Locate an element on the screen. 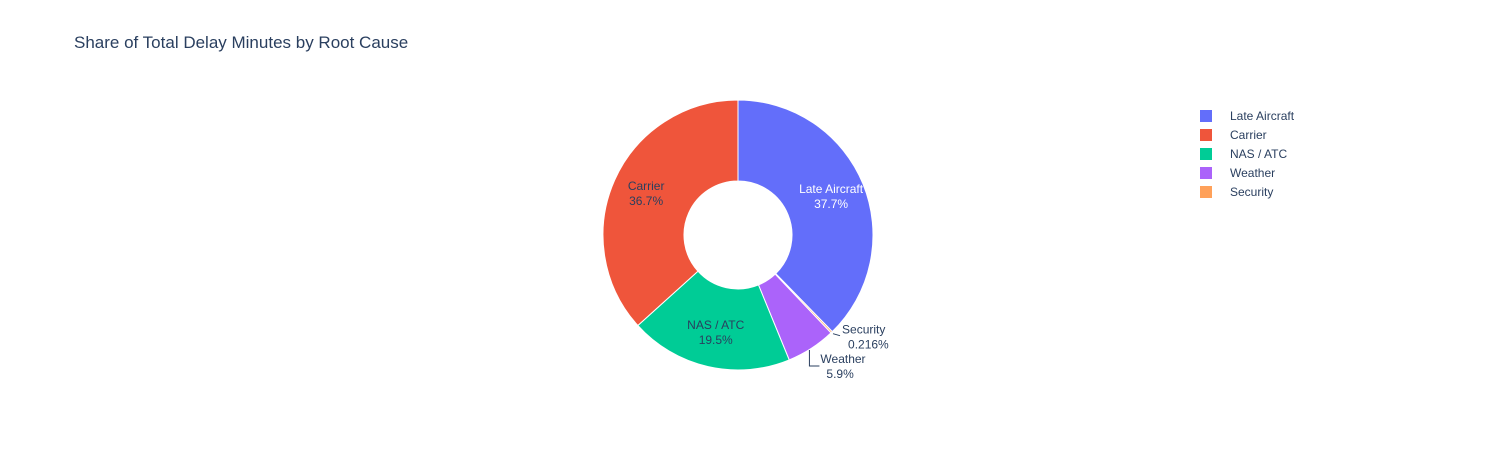  slice-label-security: Security 0.216% is located at coordinates (865, 337).